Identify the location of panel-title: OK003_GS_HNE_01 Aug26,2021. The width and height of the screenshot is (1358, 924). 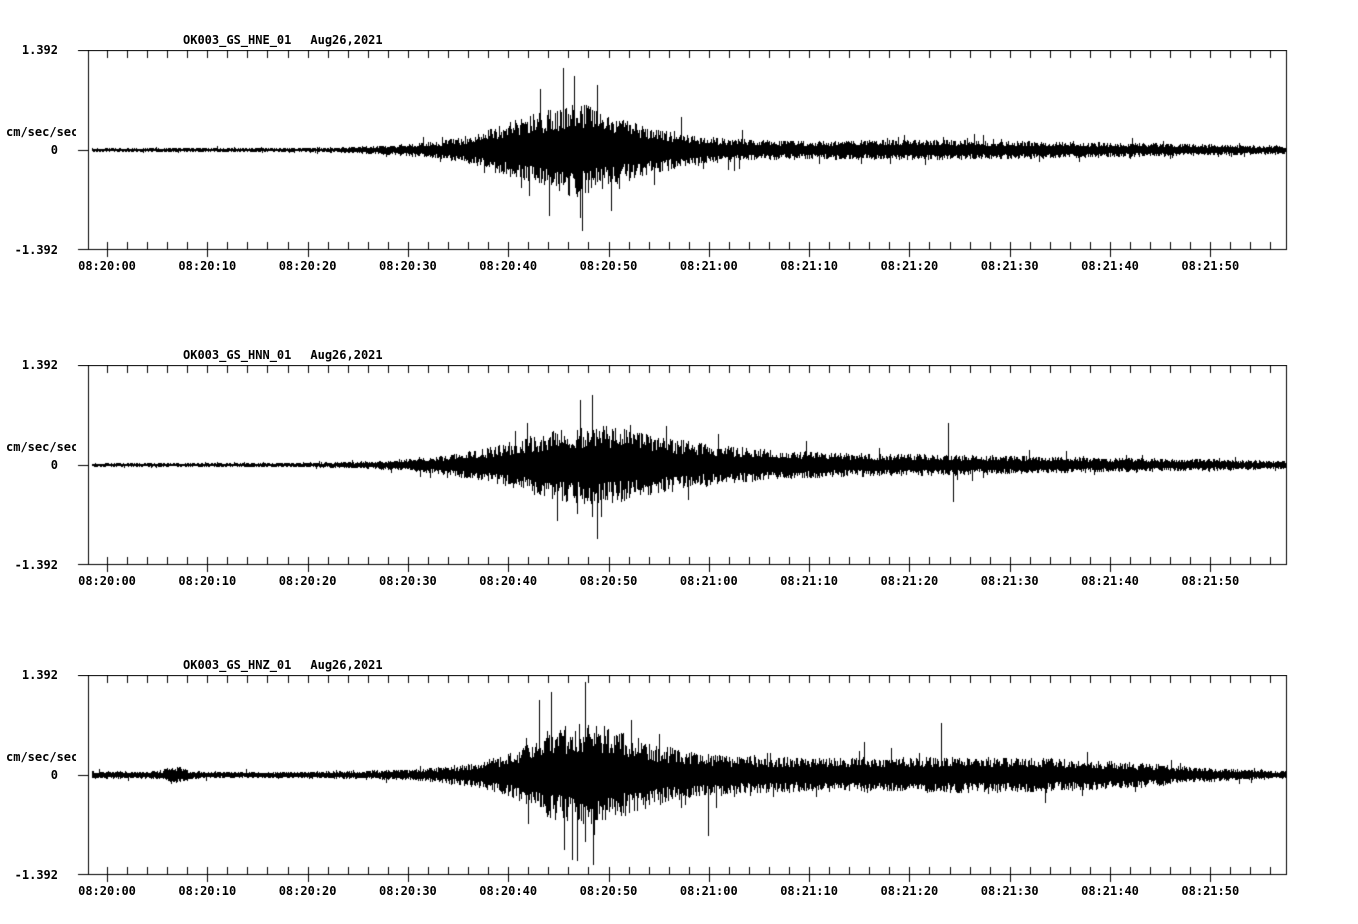
(283, 40).